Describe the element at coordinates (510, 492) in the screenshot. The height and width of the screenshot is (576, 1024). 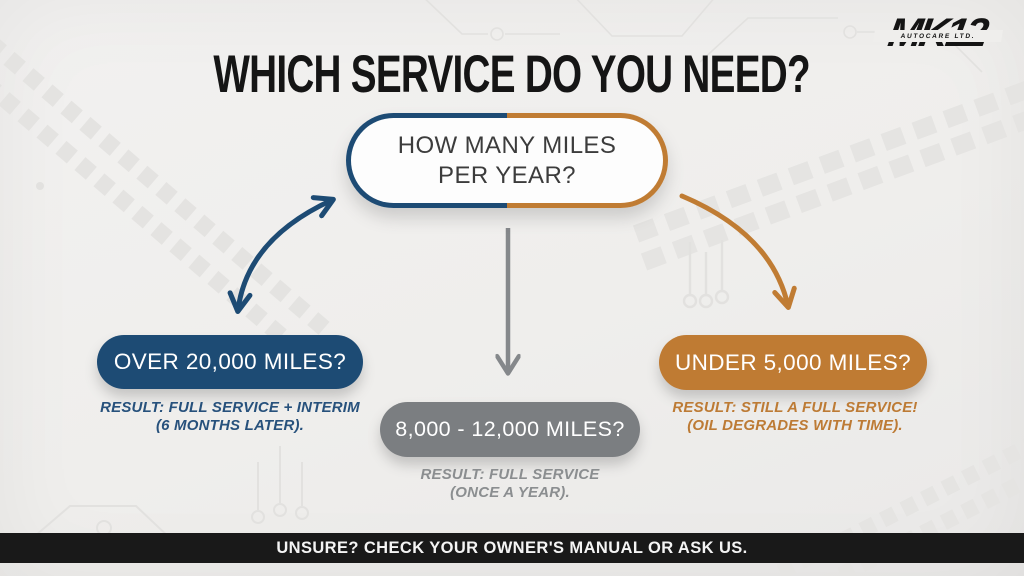
I see `result-line2: (ONCE A YEAR).` at that location.